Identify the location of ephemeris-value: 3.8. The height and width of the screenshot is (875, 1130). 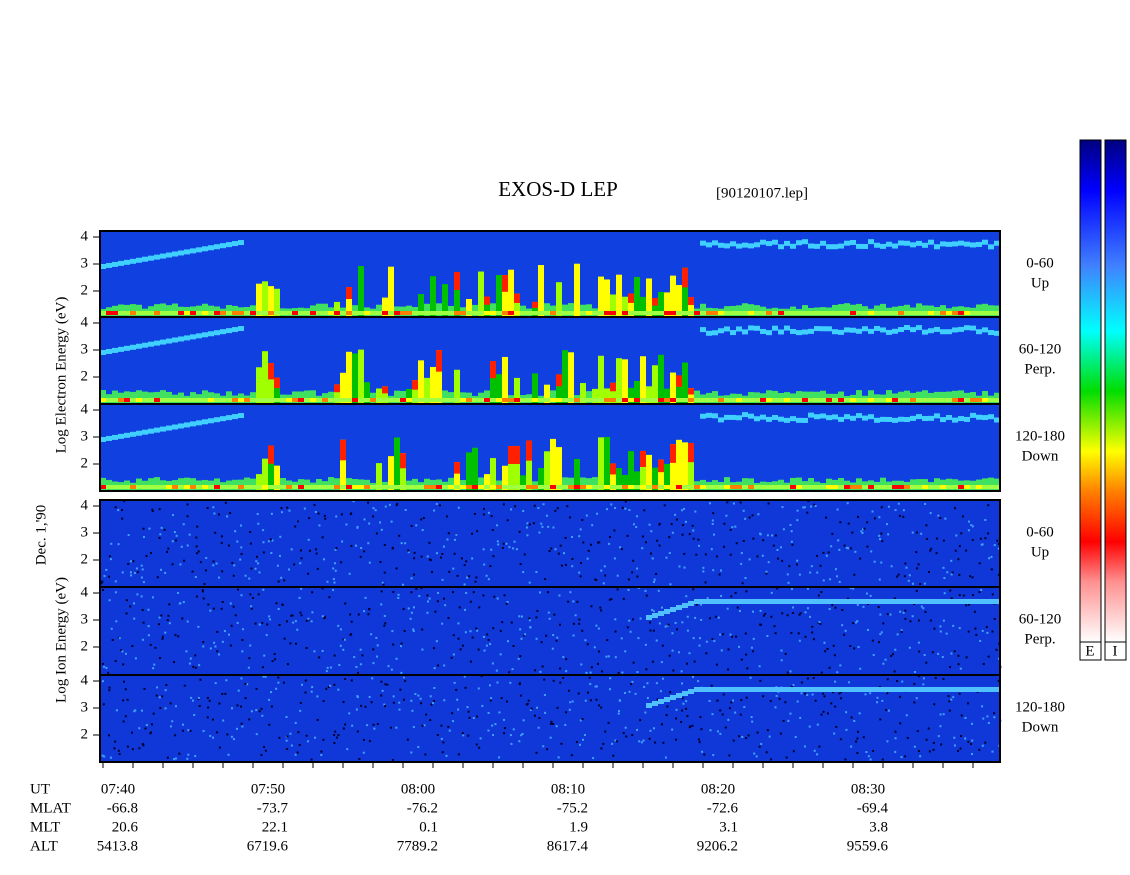
(878, 827).